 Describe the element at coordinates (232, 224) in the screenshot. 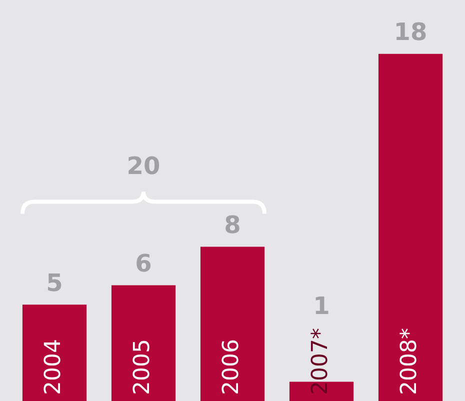

I see `data-label: 8` at that location.